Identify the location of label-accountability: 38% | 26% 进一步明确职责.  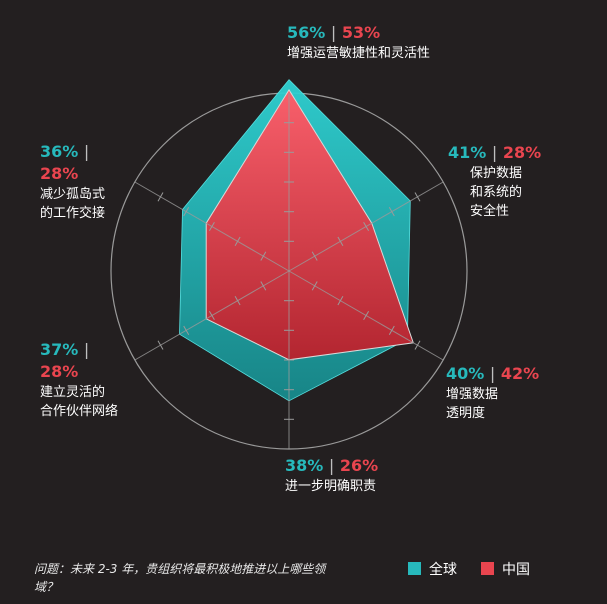
(332, 475).